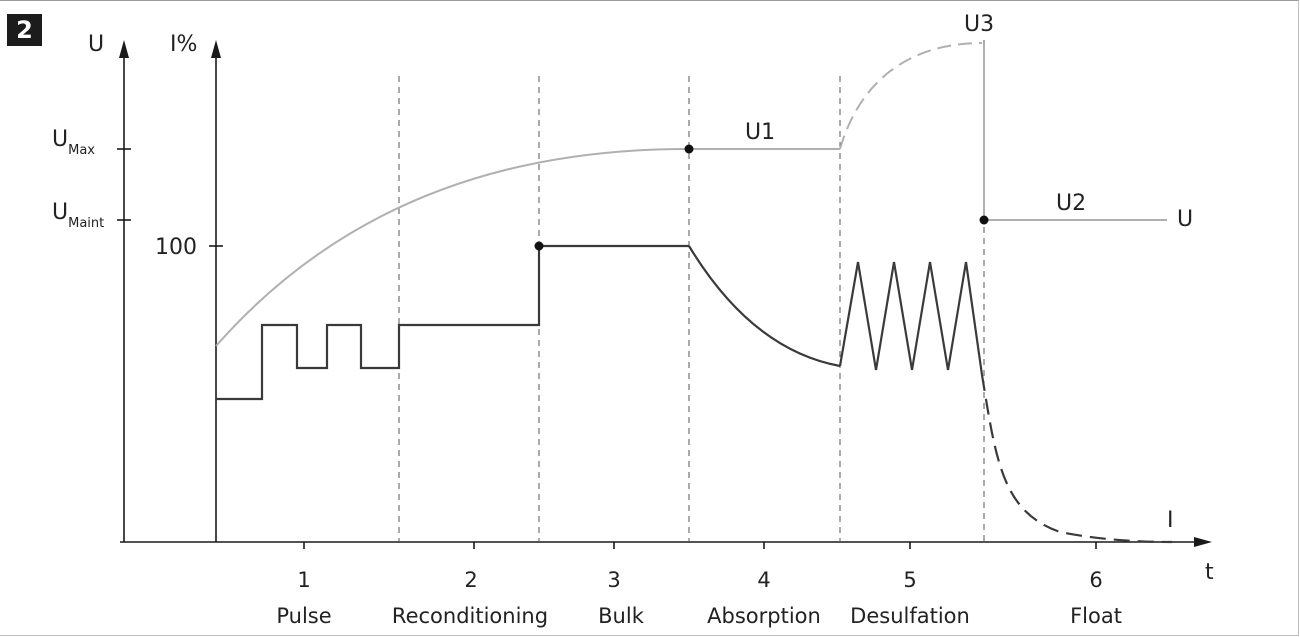  What do you see at coordinates (1095, 580) in the screenshot?
I see `phase-6-number: 6` at bounding box center [1095, 580].